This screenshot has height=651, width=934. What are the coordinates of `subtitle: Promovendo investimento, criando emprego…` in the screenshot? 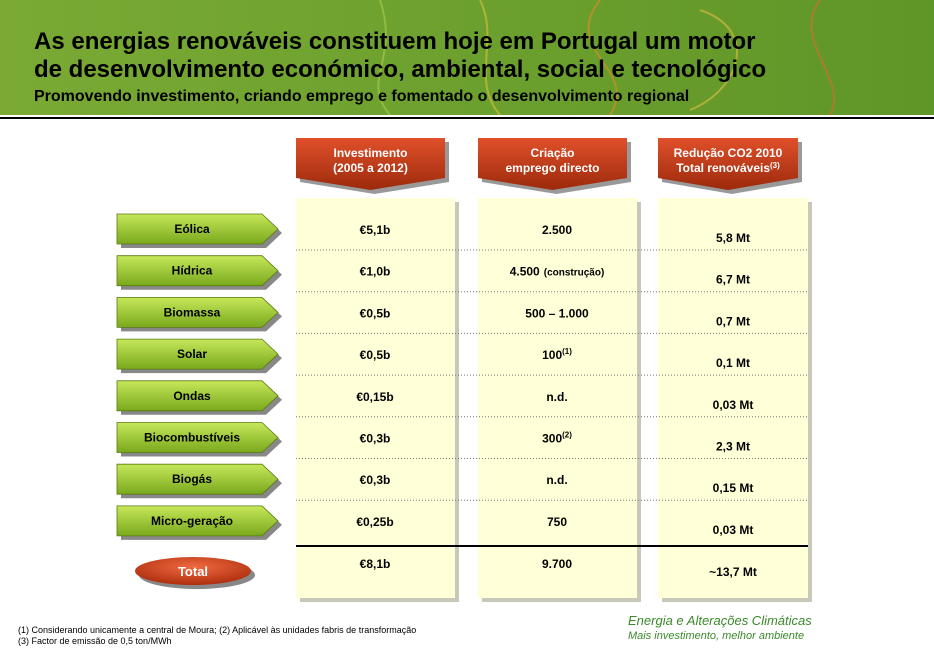 It's located at (361, 96).